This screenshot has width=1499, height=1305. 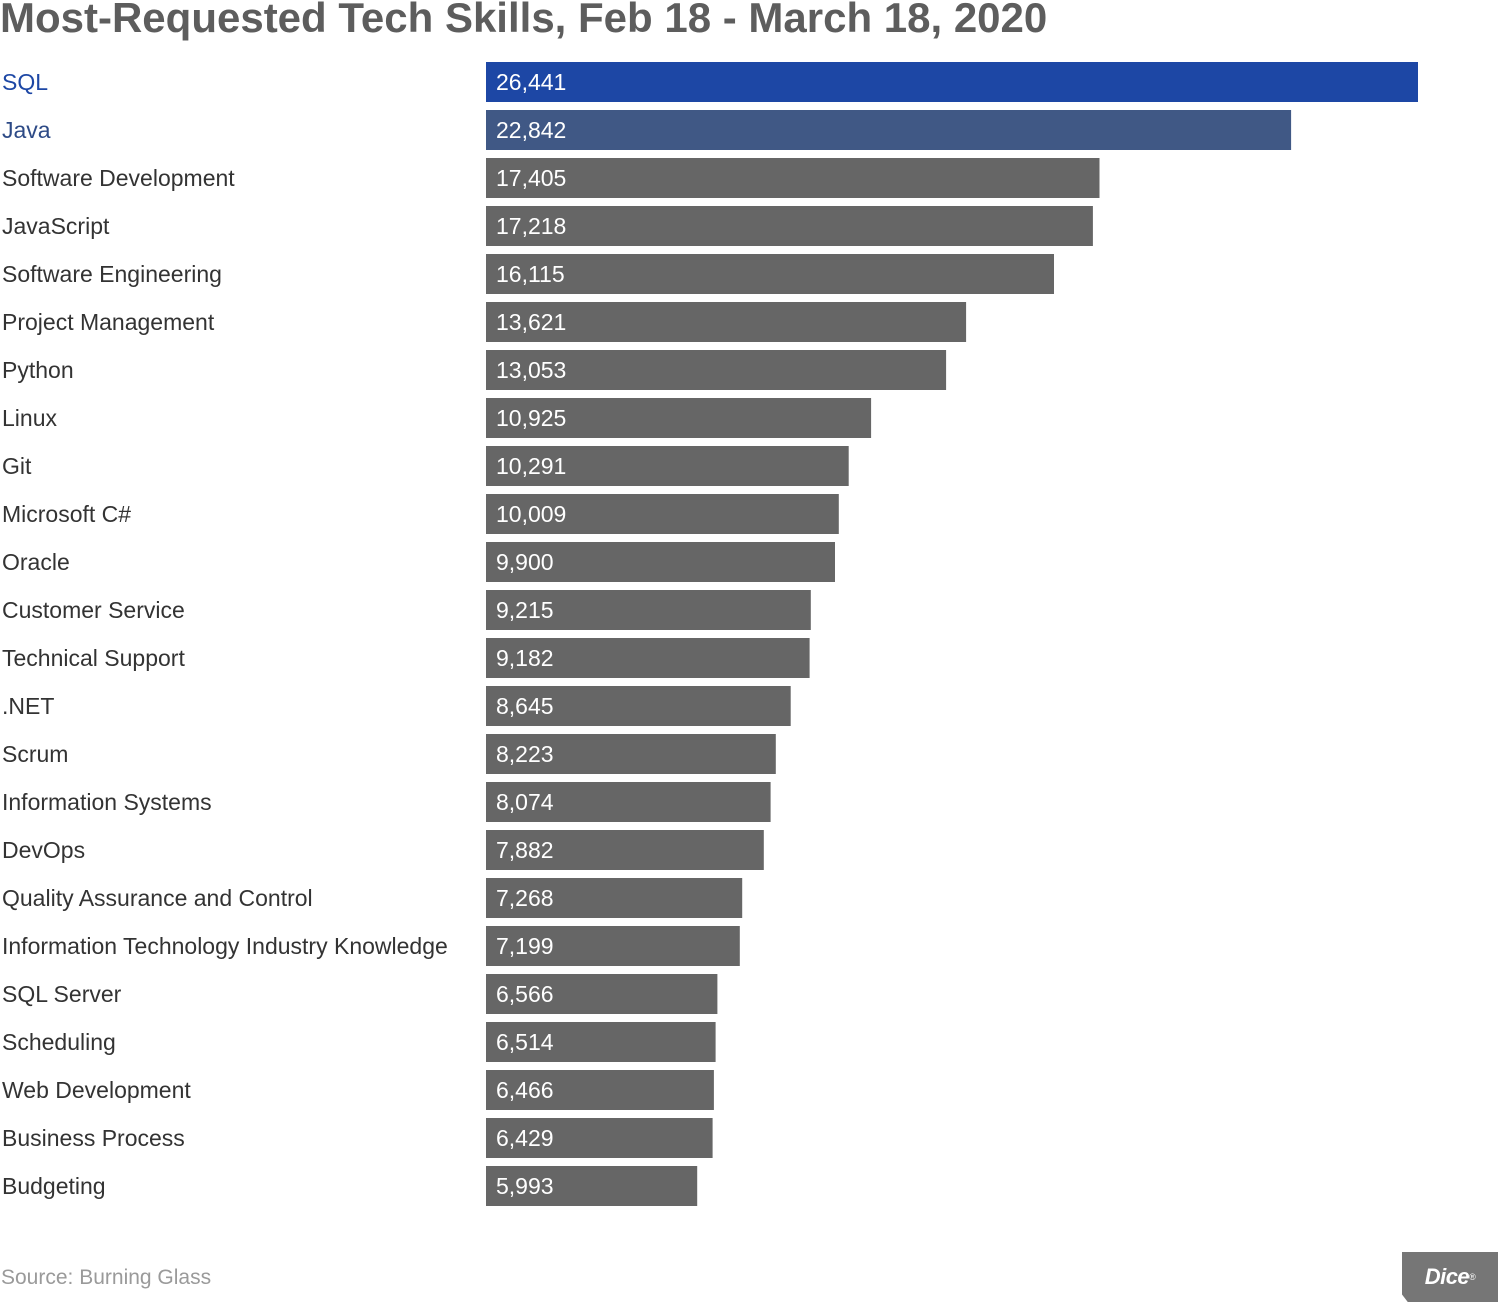 I want to click on category-label-microsoft-c: Microsoft C#, so click(x=66, y=514).